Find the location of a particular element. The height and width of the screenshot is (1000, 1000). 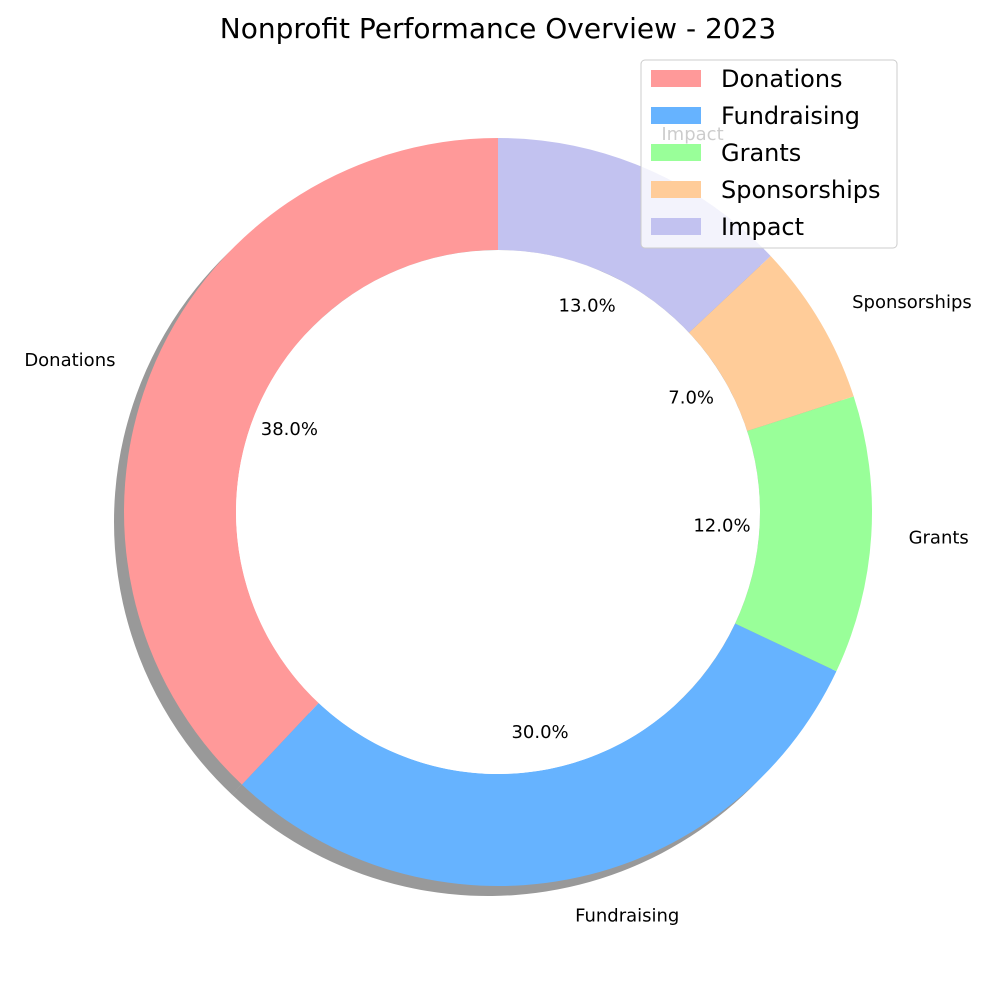

legend-swatch-sponsorships is located at coordinates (676, 189).